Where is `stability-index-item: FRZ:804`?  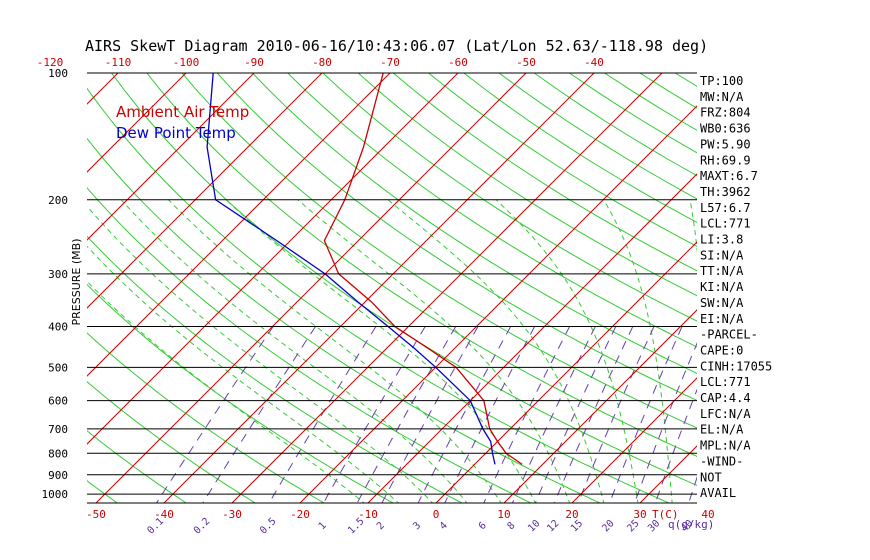 stability-index-item: FRZ:804 is located at coordinates (725, 113).